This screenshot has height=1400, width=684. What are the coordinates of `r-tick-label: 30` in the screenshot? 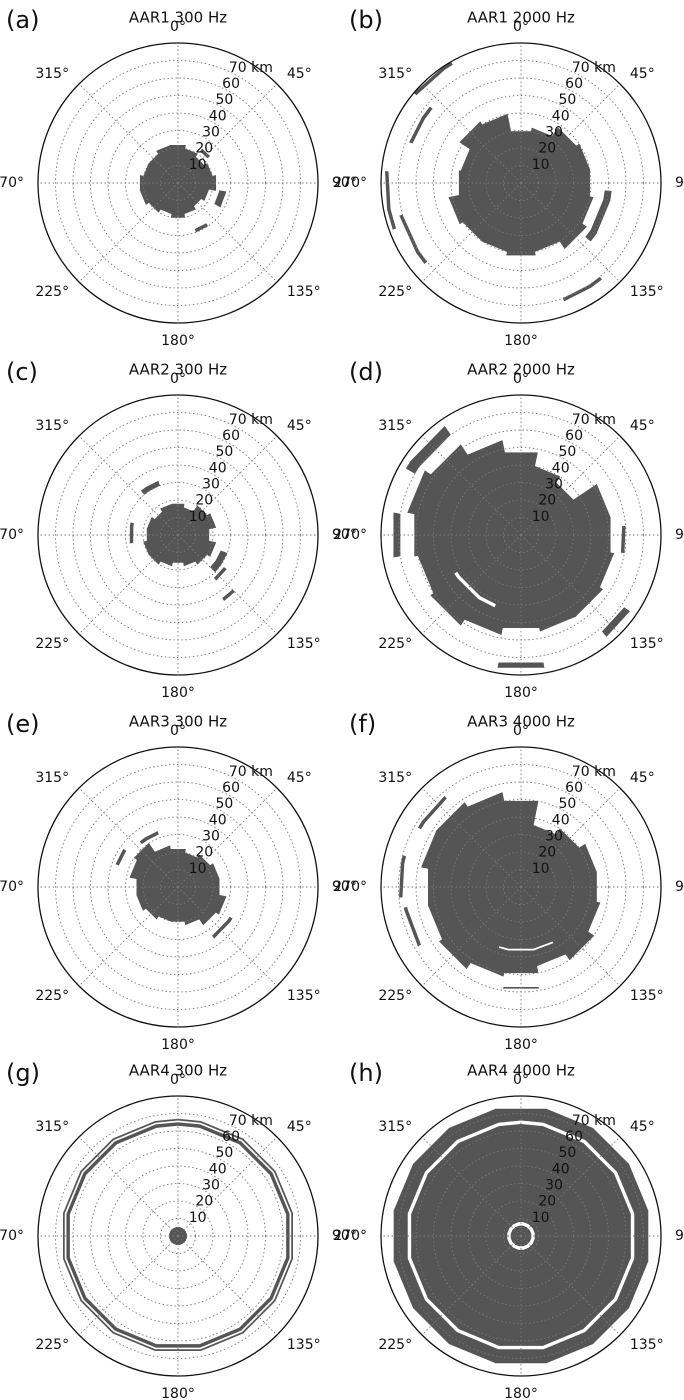 It's located at (211, 1185).